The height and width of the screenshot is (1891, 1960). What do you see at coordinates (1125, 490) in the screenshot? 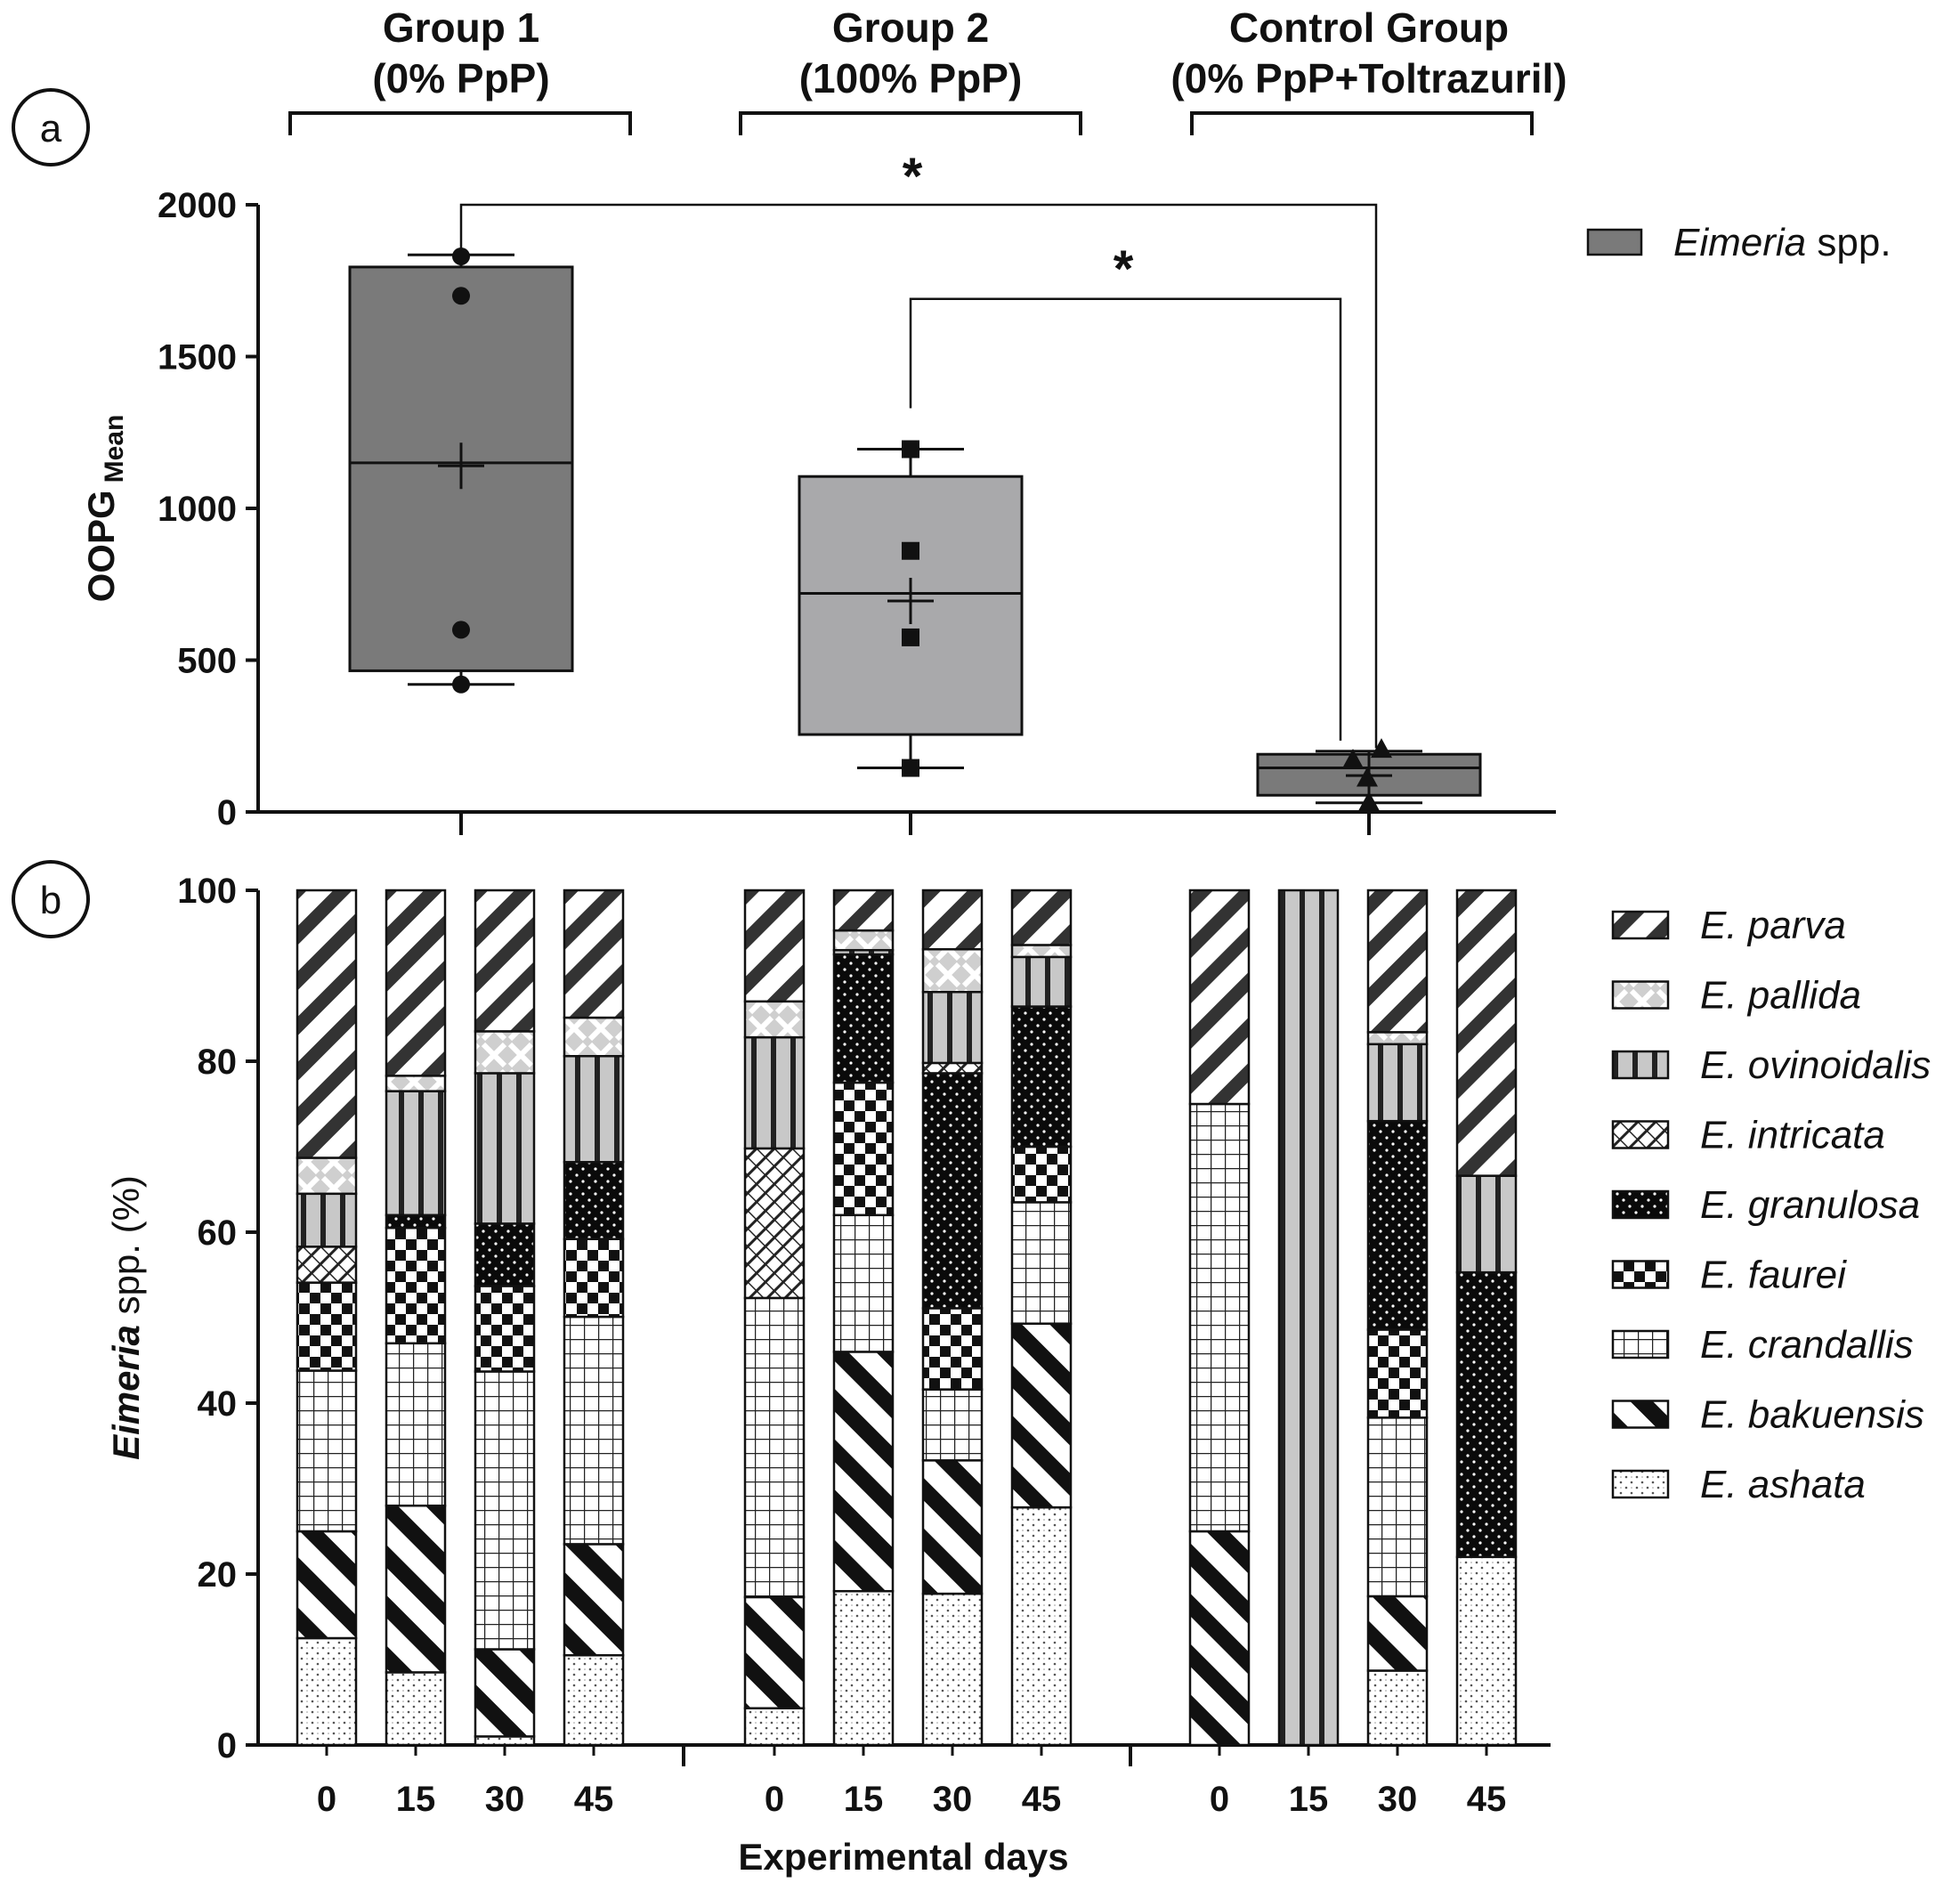
I see `significance-bracket-2: *` at bounding box center [1125, 490].